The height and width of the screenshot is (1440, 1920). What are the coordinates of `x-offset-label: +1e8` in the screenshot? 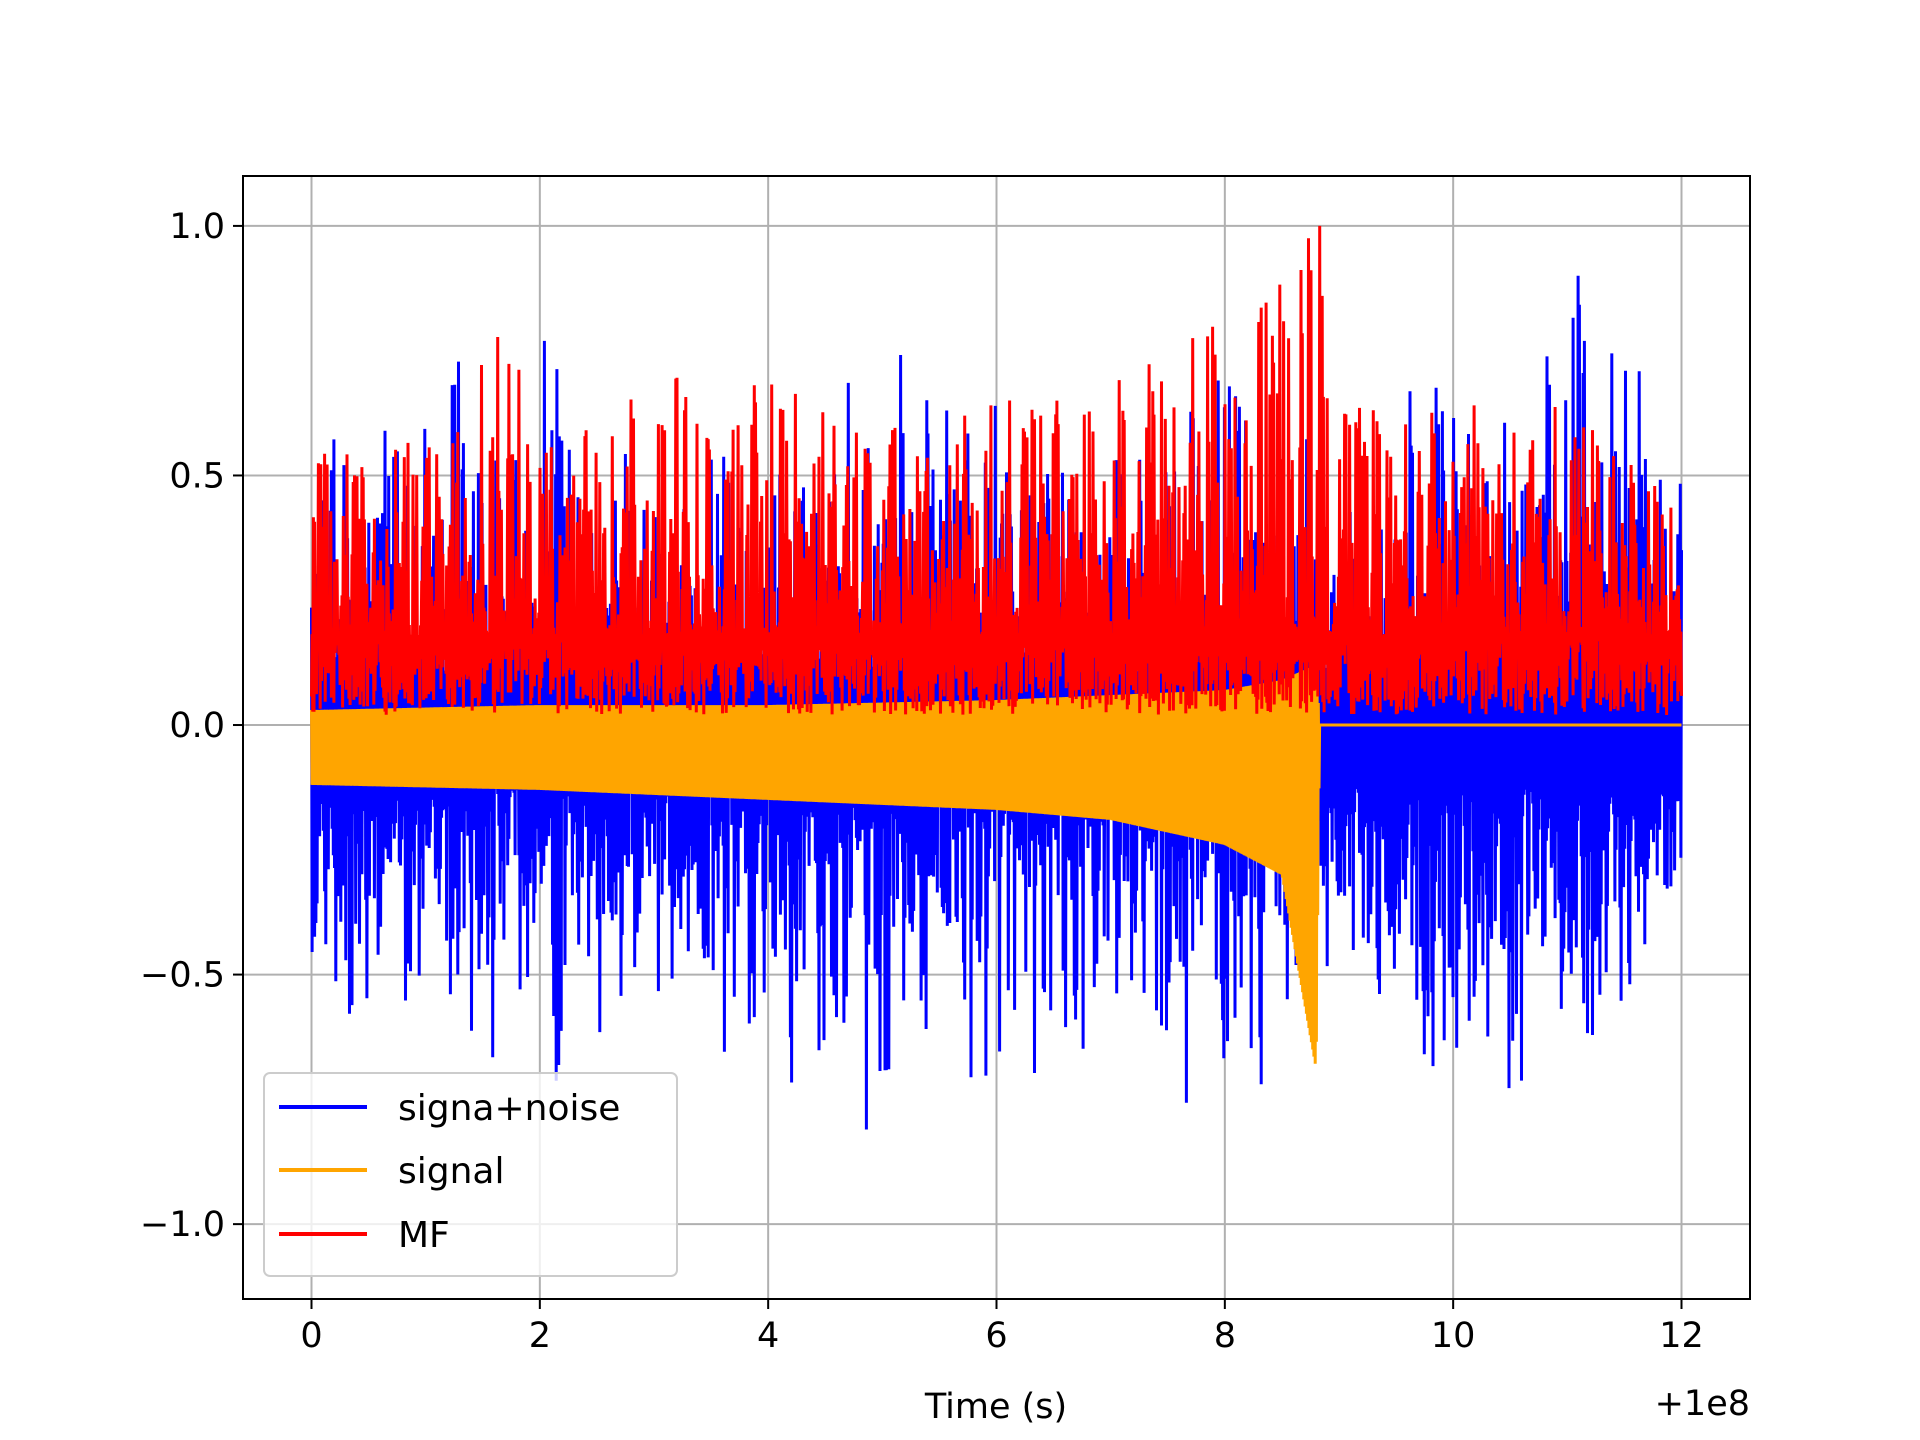 It's located at (1702, 1404).